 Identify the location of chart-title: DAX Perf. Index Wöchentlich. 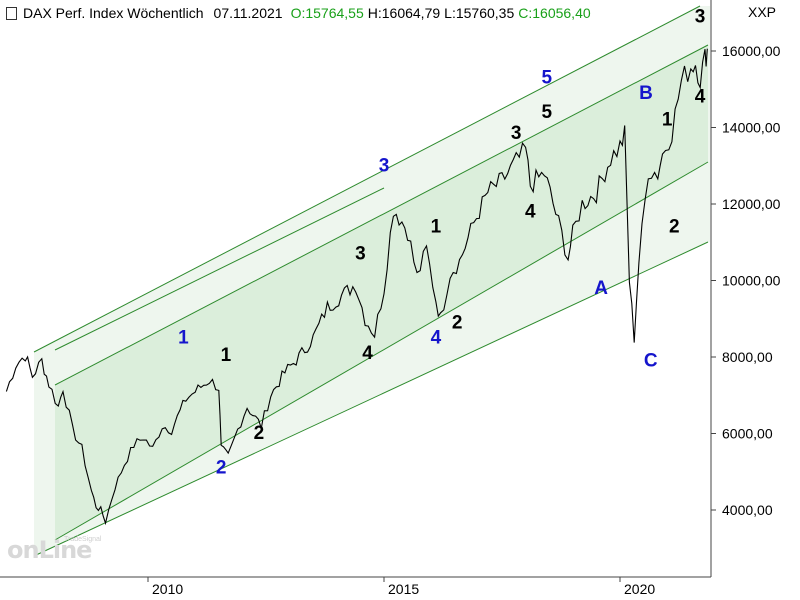
(113, 13).